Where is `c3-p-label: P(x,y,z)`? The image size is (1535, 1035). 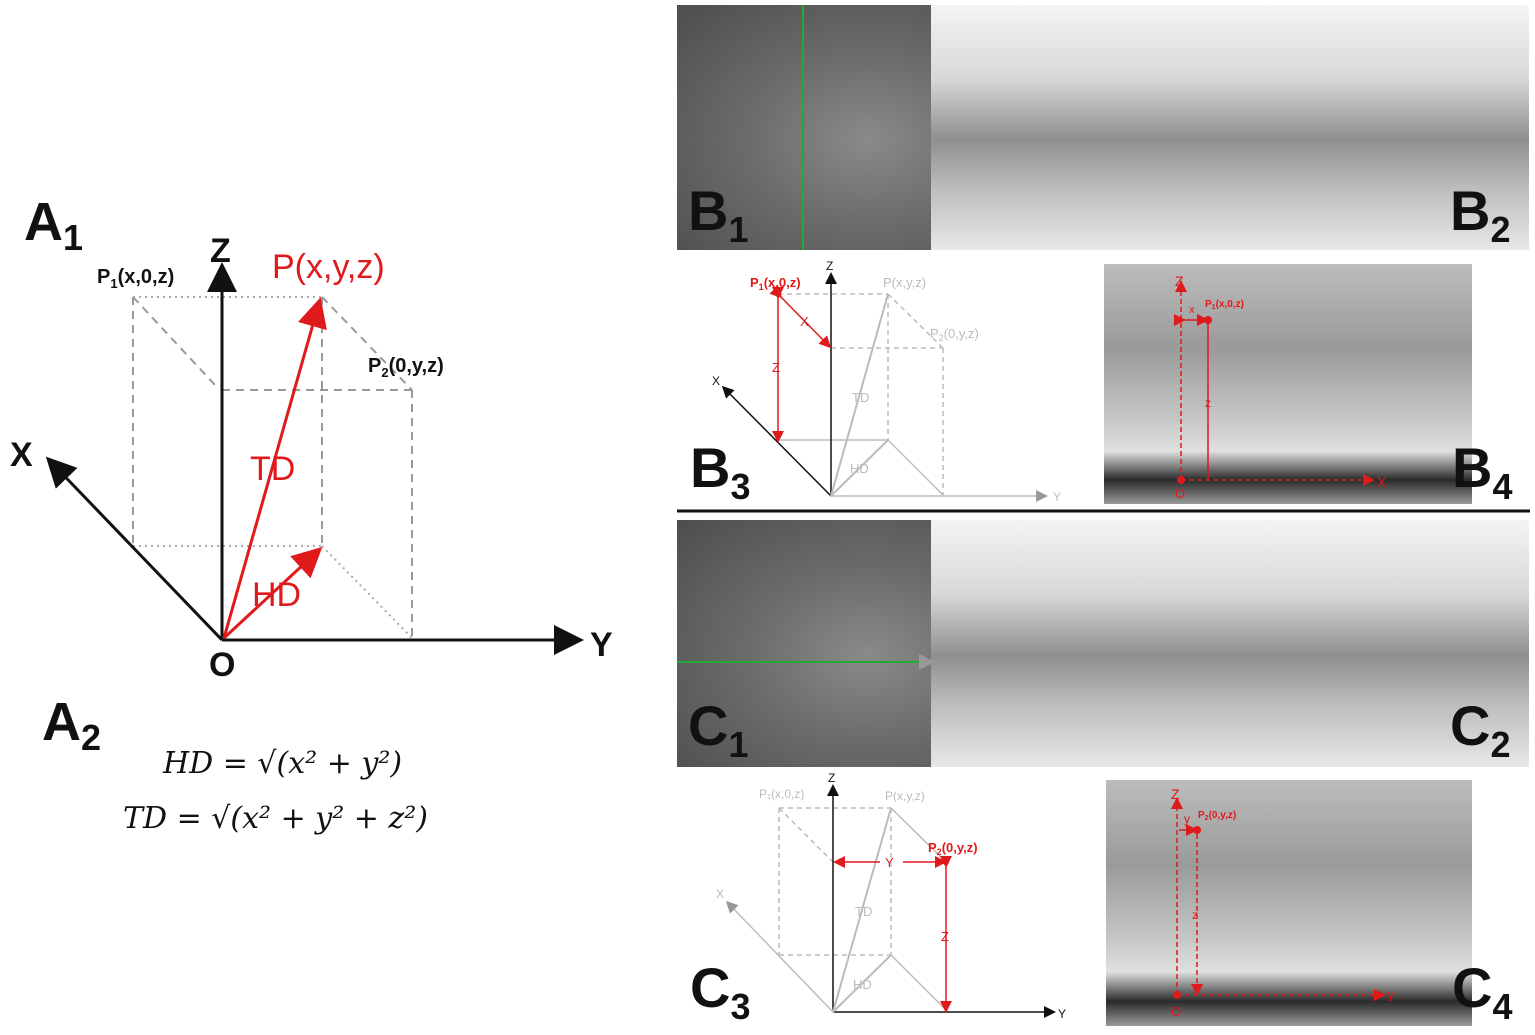 c3-p-label: P(x,y,z) is located at coordinates (905, 796).